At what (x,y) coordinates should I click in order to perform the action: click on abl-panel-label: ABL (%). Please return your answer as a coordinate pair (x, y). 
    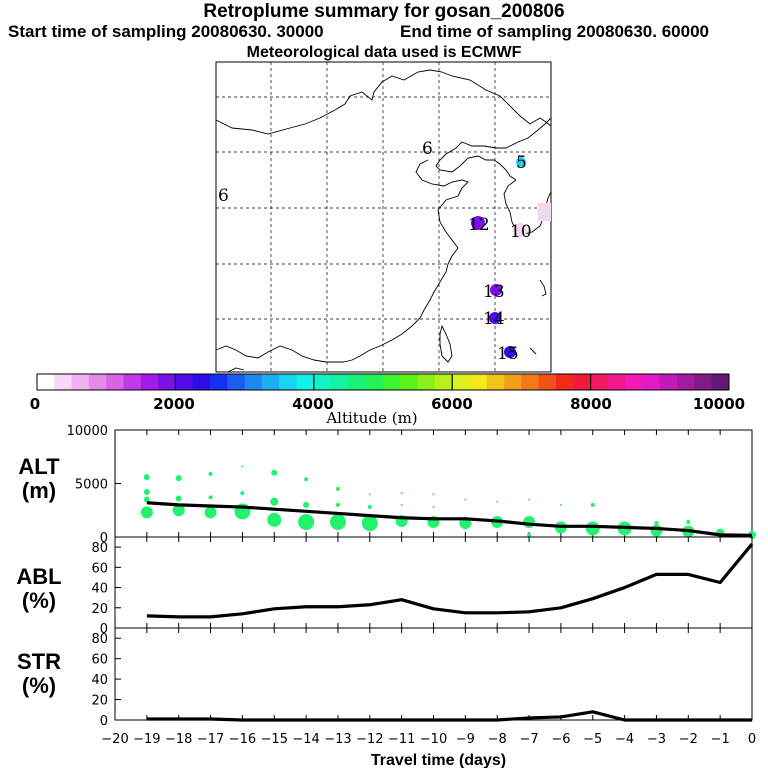
    Looking at the image, I should click on (39, 589).